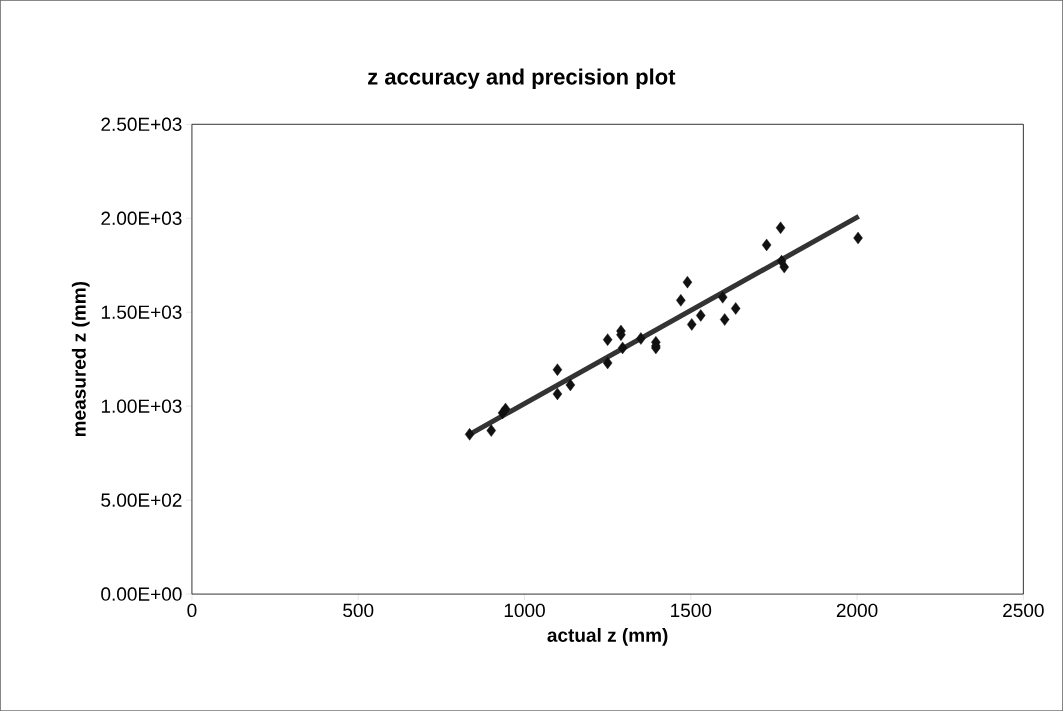 The width and height of the screenshot is (1063, 711). Describe the element at coordinates (141, 500) in the screenshot. I see `y-tick-label: 5.00E+02` at that location.